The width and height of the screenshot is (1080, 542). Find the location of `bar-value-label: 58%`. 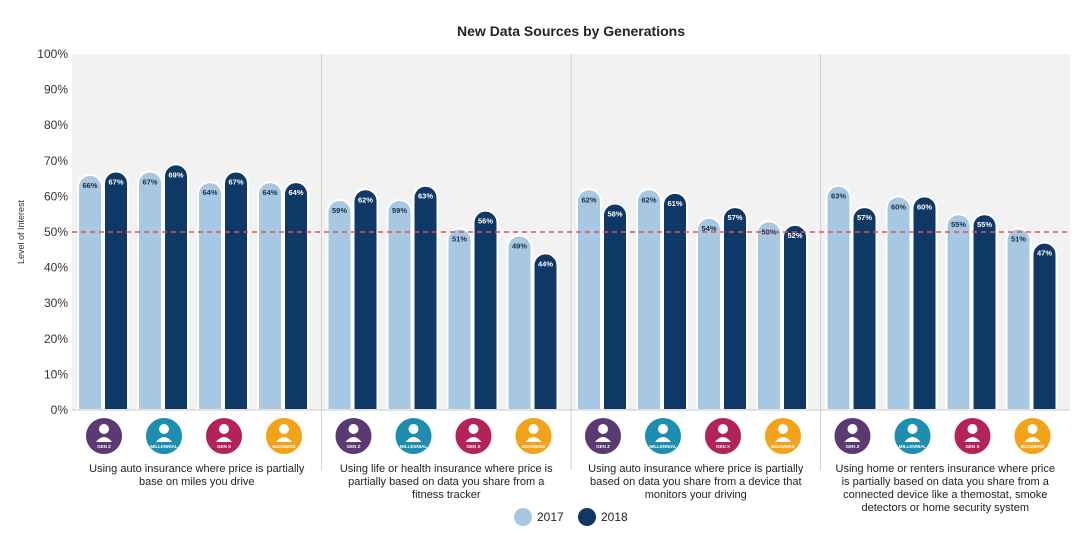

bar-value-label: 58% is located at coordinates (614, 214).